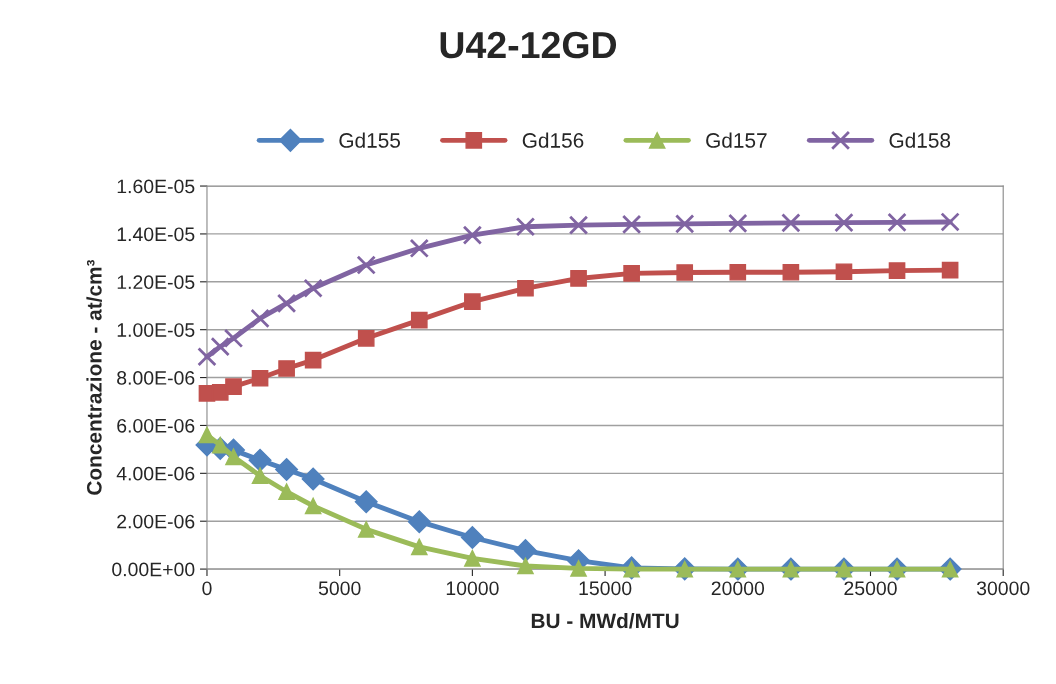 This screenshot has height=684, width=1056. What do you see at coordinates (920, 140) in the screenshot?
I see `legend-label: Gd158` at bounding box center [920, 140].